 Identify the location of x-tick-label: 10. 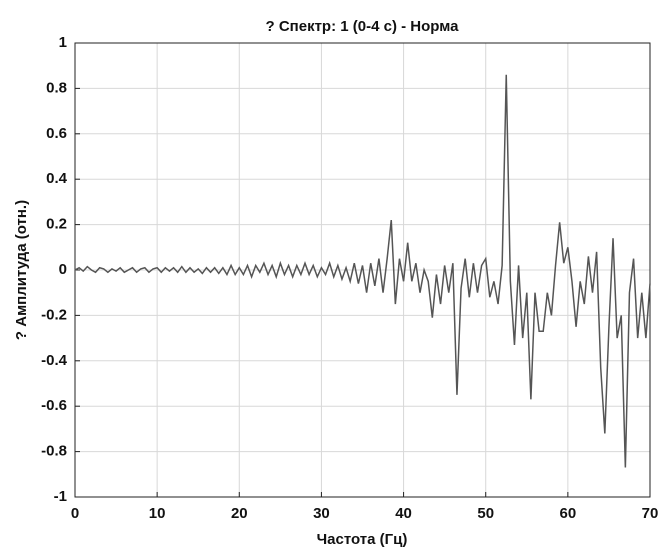
(157, 513).